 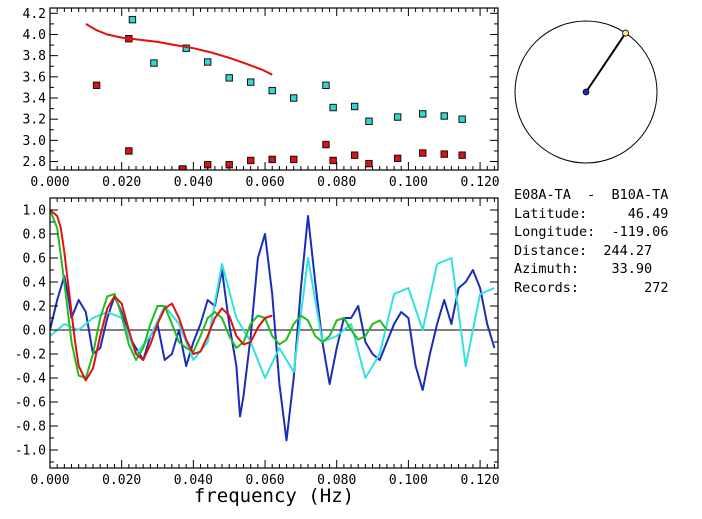 What do you see at coordinates (35, 99) in the screenshot?
I see `y-tick-label: 3.4` at bounding box center [35, 99].